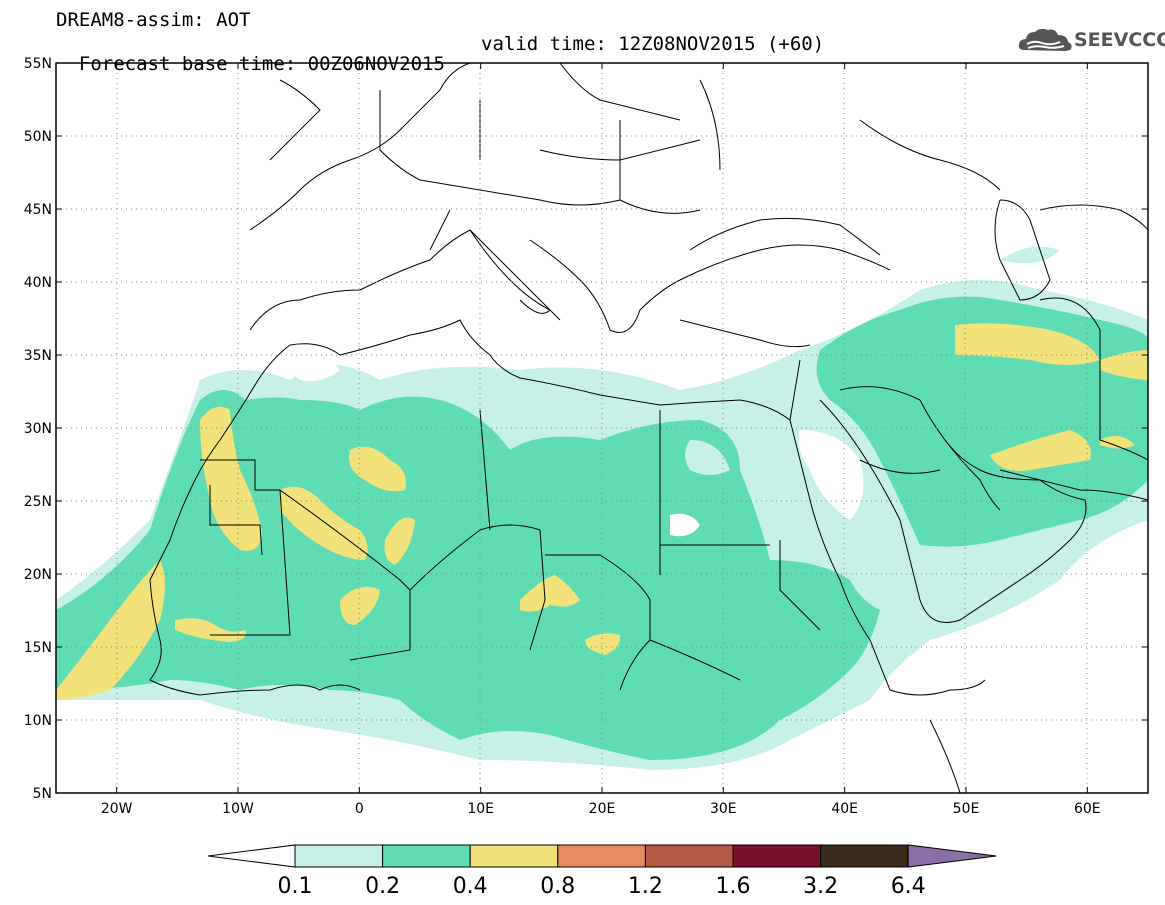  Describe the element at coordinates (1087, 809) in the screenshot. I see `lon-tick-label: 60E` at that location.